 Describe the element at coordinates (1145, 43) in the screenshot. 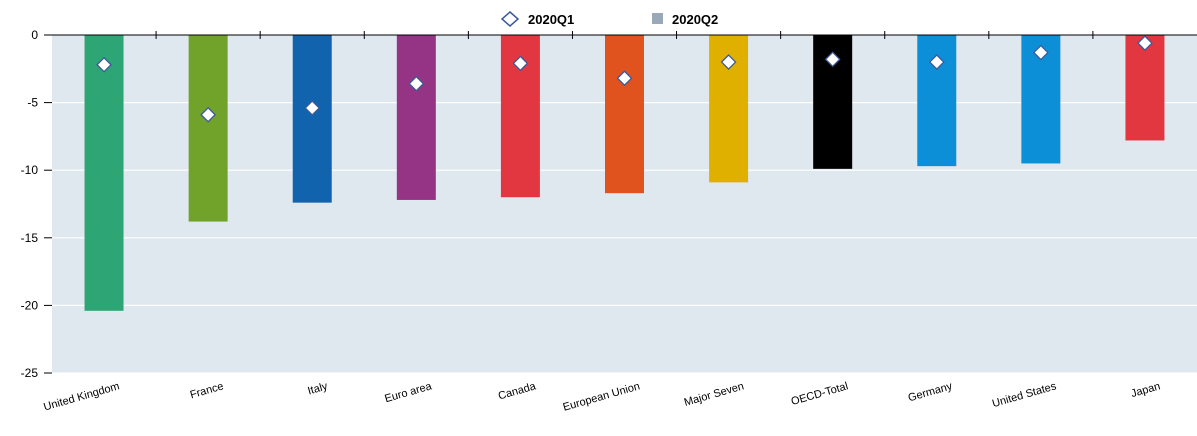

I see `q1-marker-japan` at that location.